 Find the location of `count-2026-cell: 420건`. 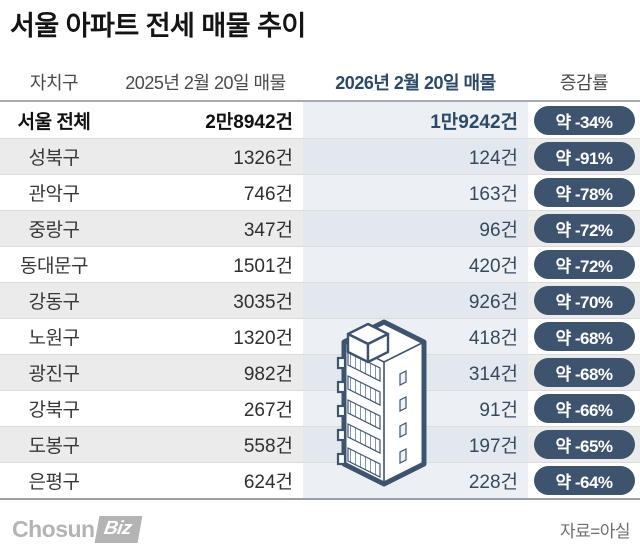

count-2026-cell: 420건 is located at coordinates (415, 264).